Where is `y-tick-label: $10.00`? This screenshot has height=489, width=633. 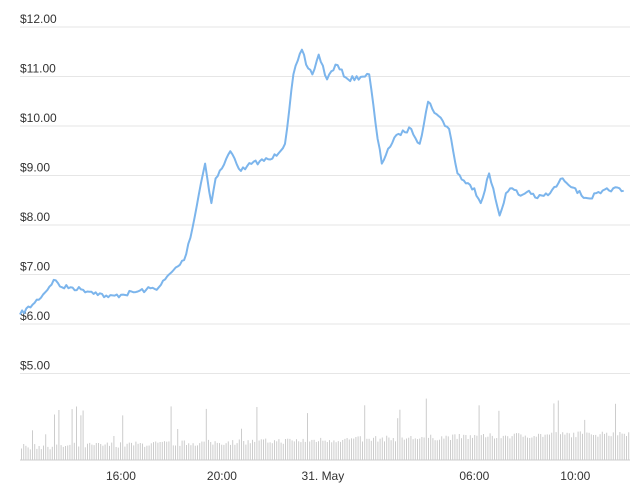
y-tick-label: $10.00 is located at coordinates (38, 118).